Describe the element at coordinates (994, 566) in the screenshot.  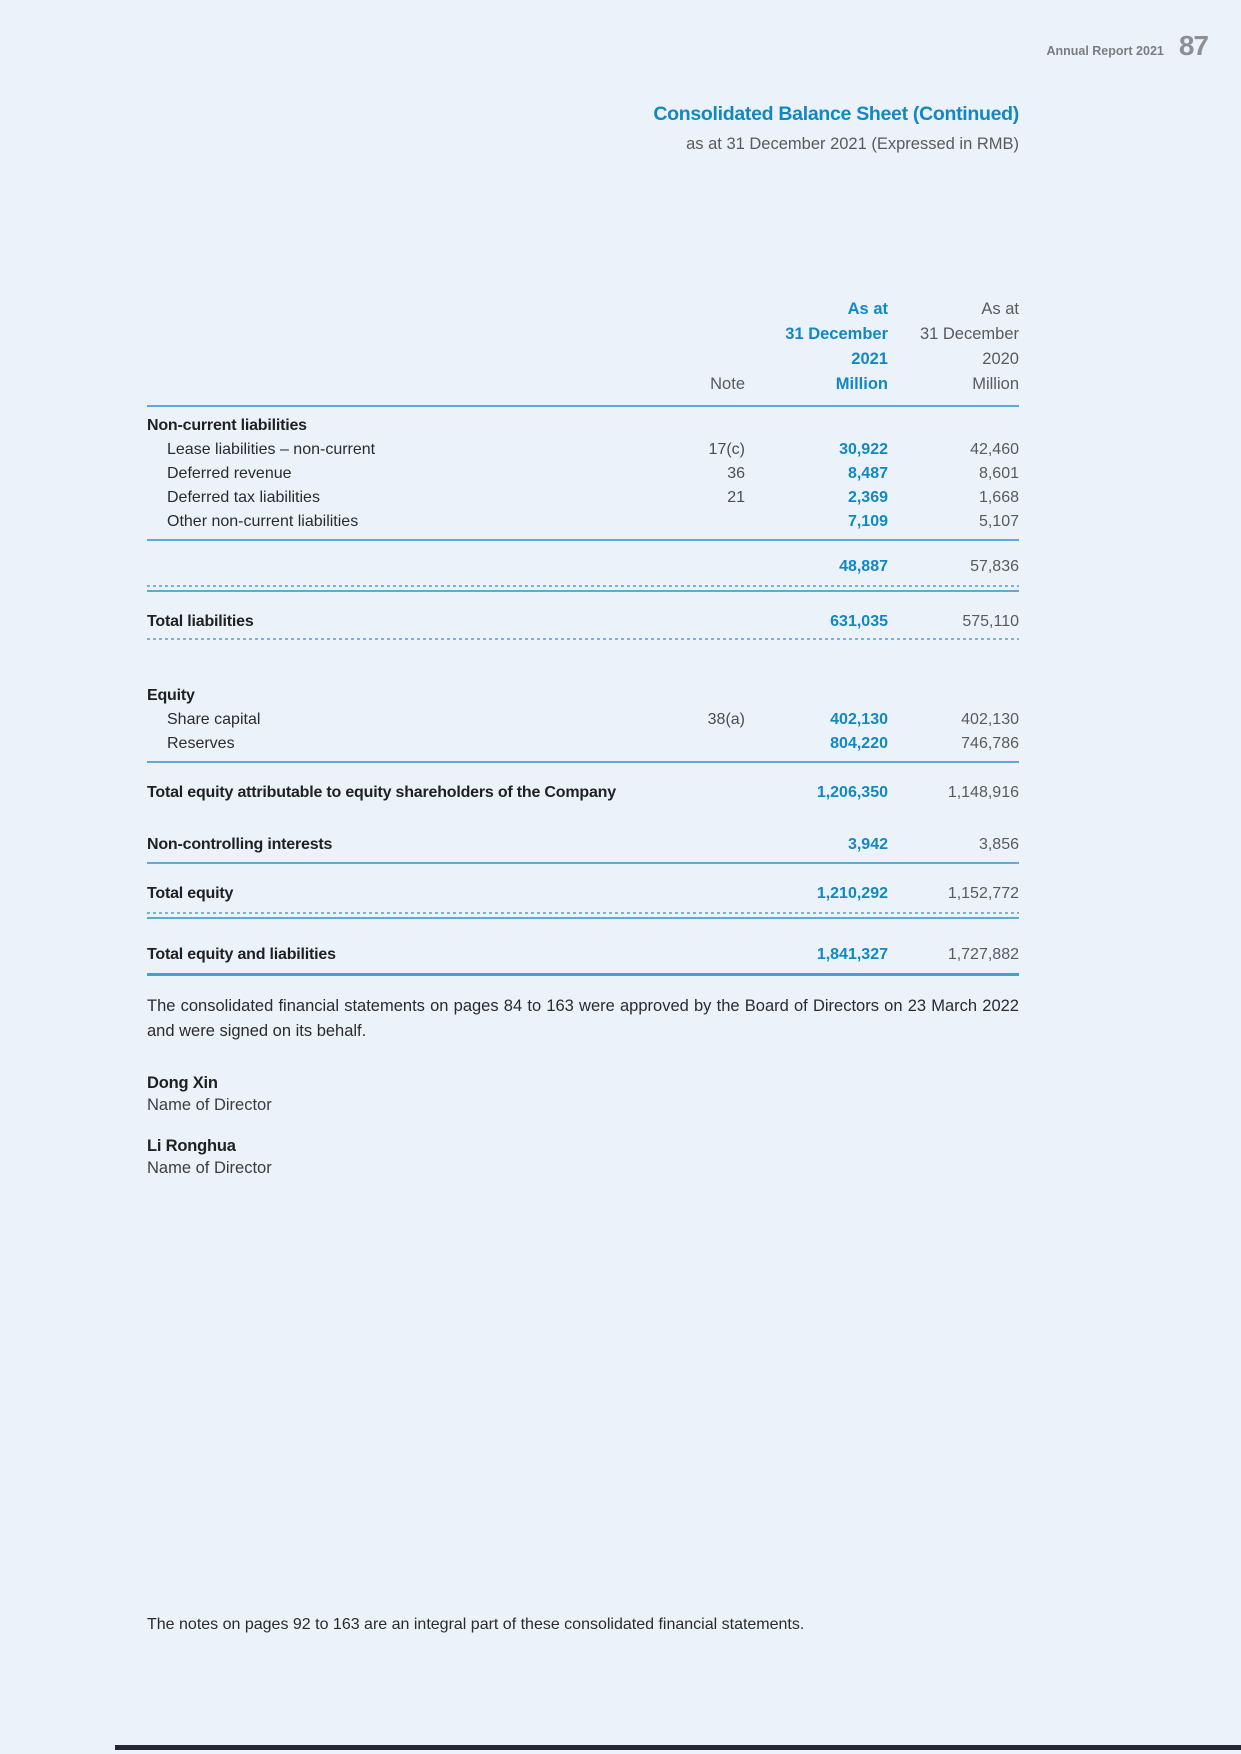
I see `row-value-2020: 57,836` at that location.